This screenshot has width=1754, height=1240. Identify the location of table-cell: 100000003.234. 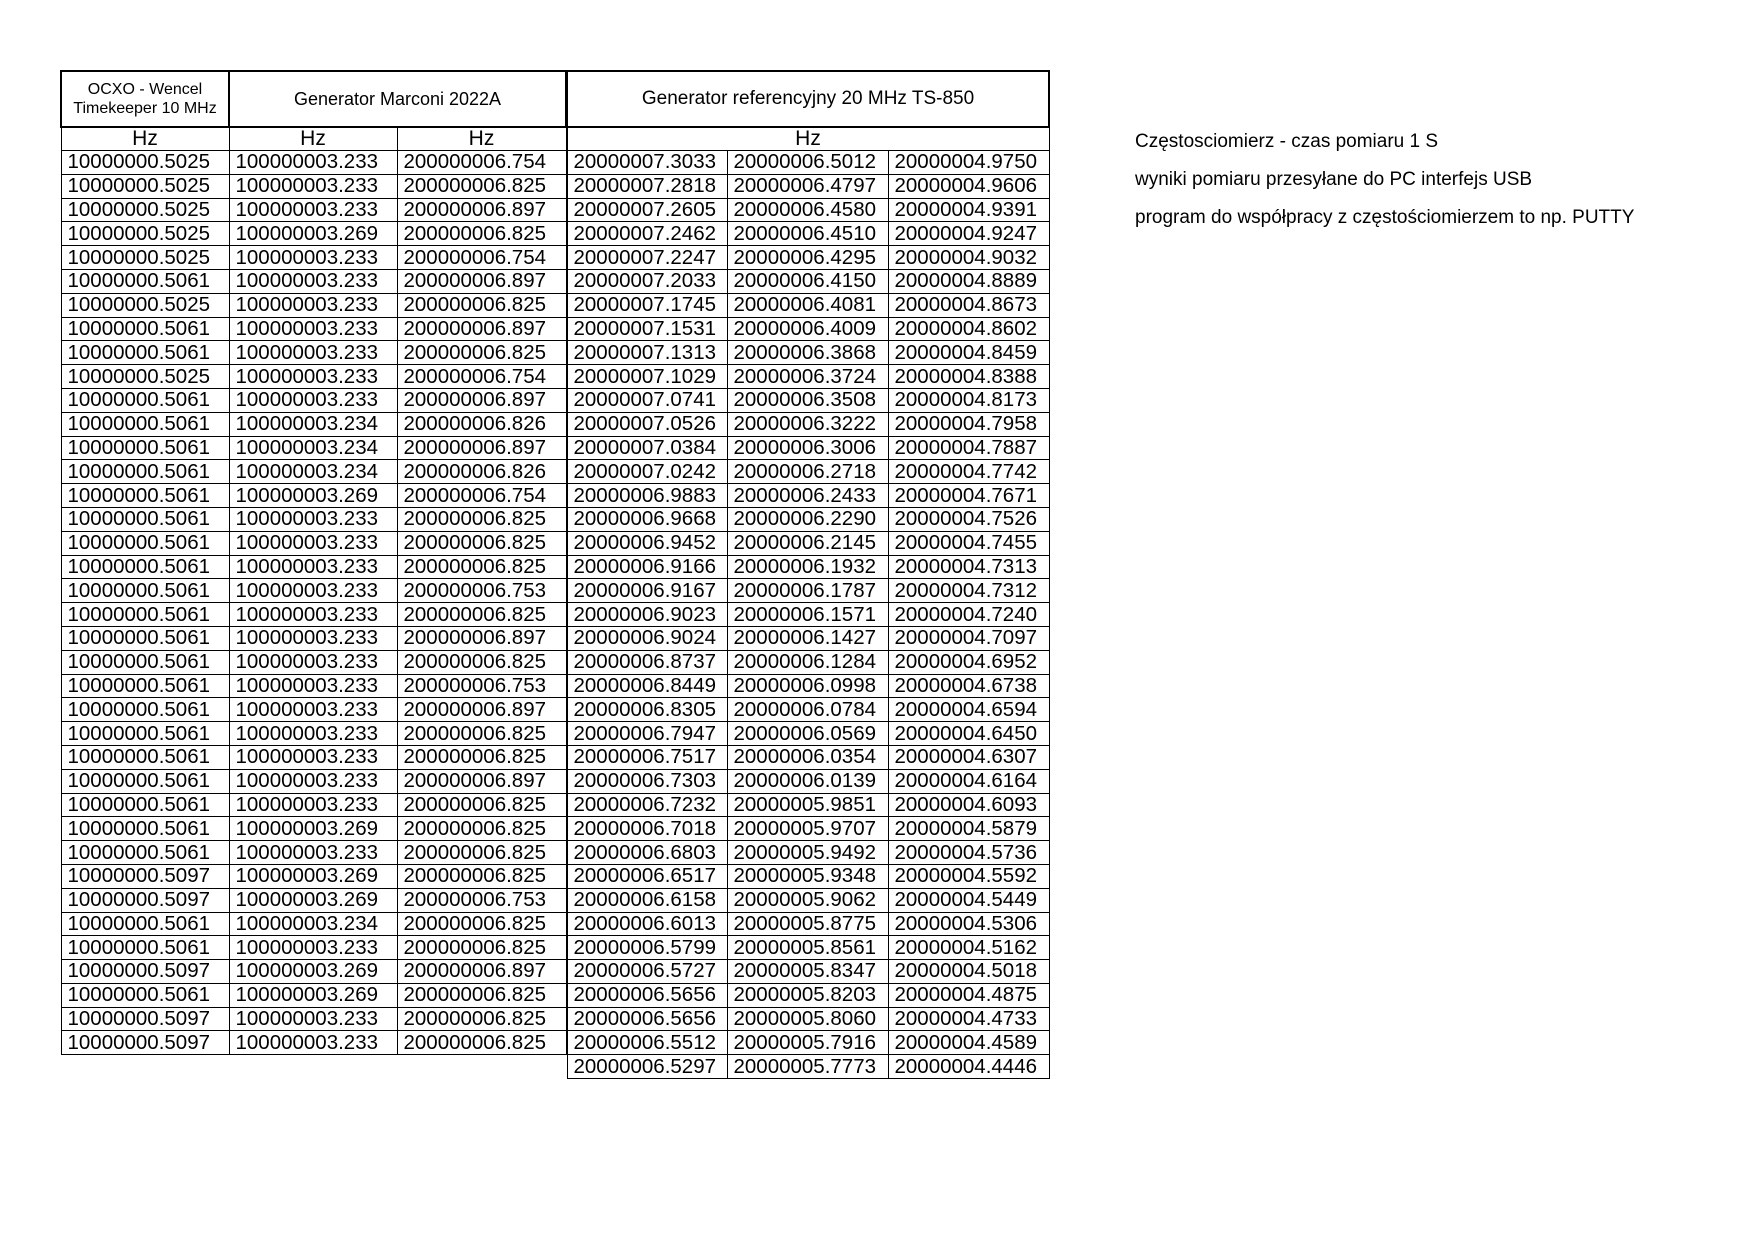
(313, 424).